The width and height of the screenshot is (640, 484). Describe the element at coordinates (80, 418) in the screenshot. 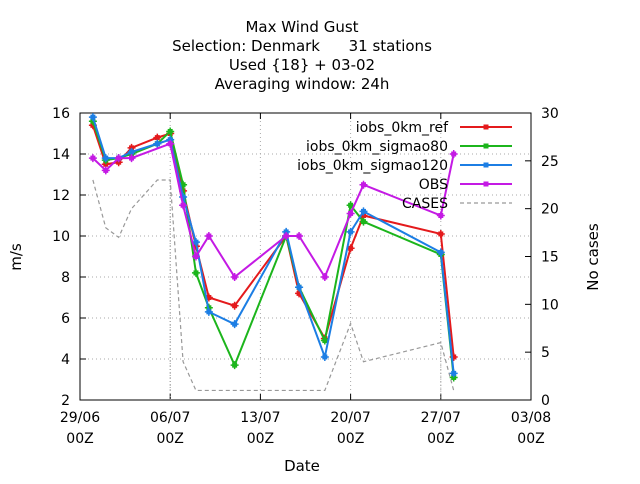

I see `x-tick-label-date: 29/06` at that location.